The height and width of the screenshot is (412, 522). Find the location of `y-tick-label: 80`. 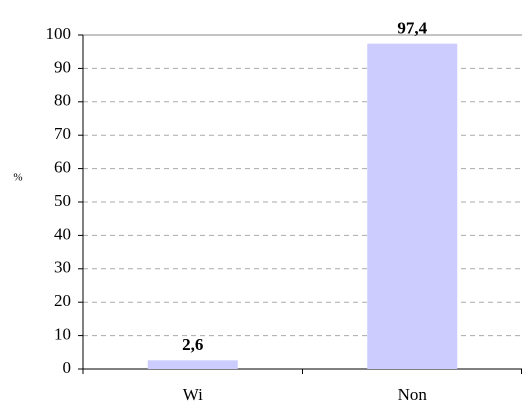

y-tick-label: 80 is located at coordinates (62, 100).